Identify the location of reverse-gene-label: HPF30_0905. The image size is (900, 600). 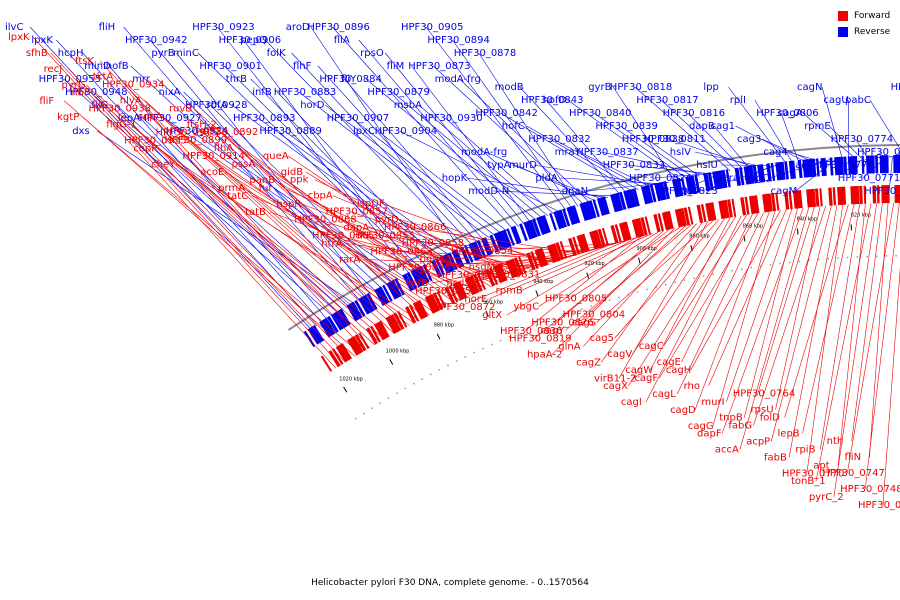
(432, 27).